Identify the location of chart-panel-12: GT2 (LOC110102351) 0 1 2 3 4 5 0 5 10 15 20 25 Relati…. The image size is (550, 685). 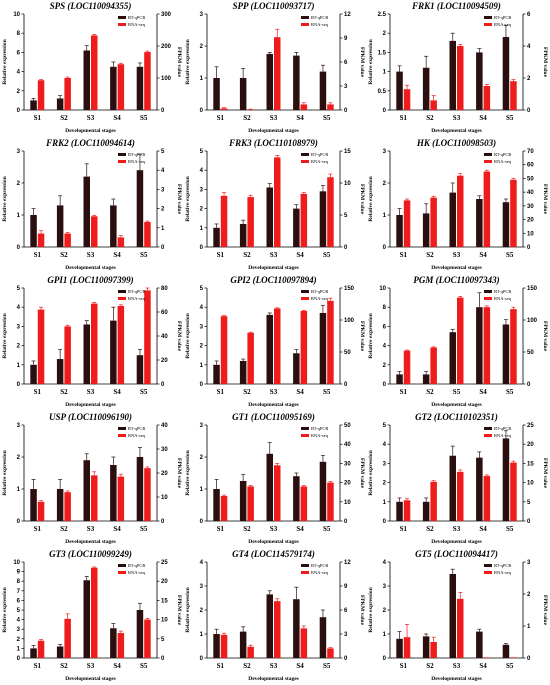
(458, 478).